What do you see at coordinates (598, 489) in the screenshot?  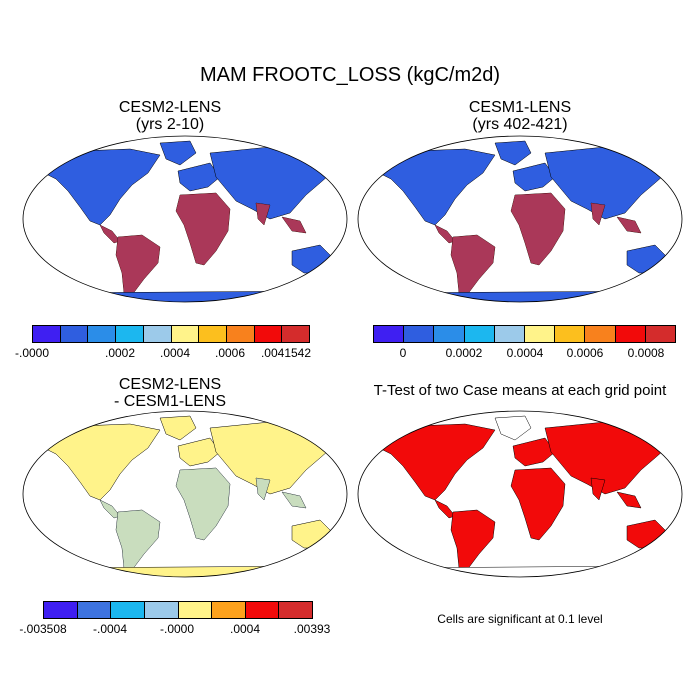 I see `panel4-india` at bounding box center [598, 489].